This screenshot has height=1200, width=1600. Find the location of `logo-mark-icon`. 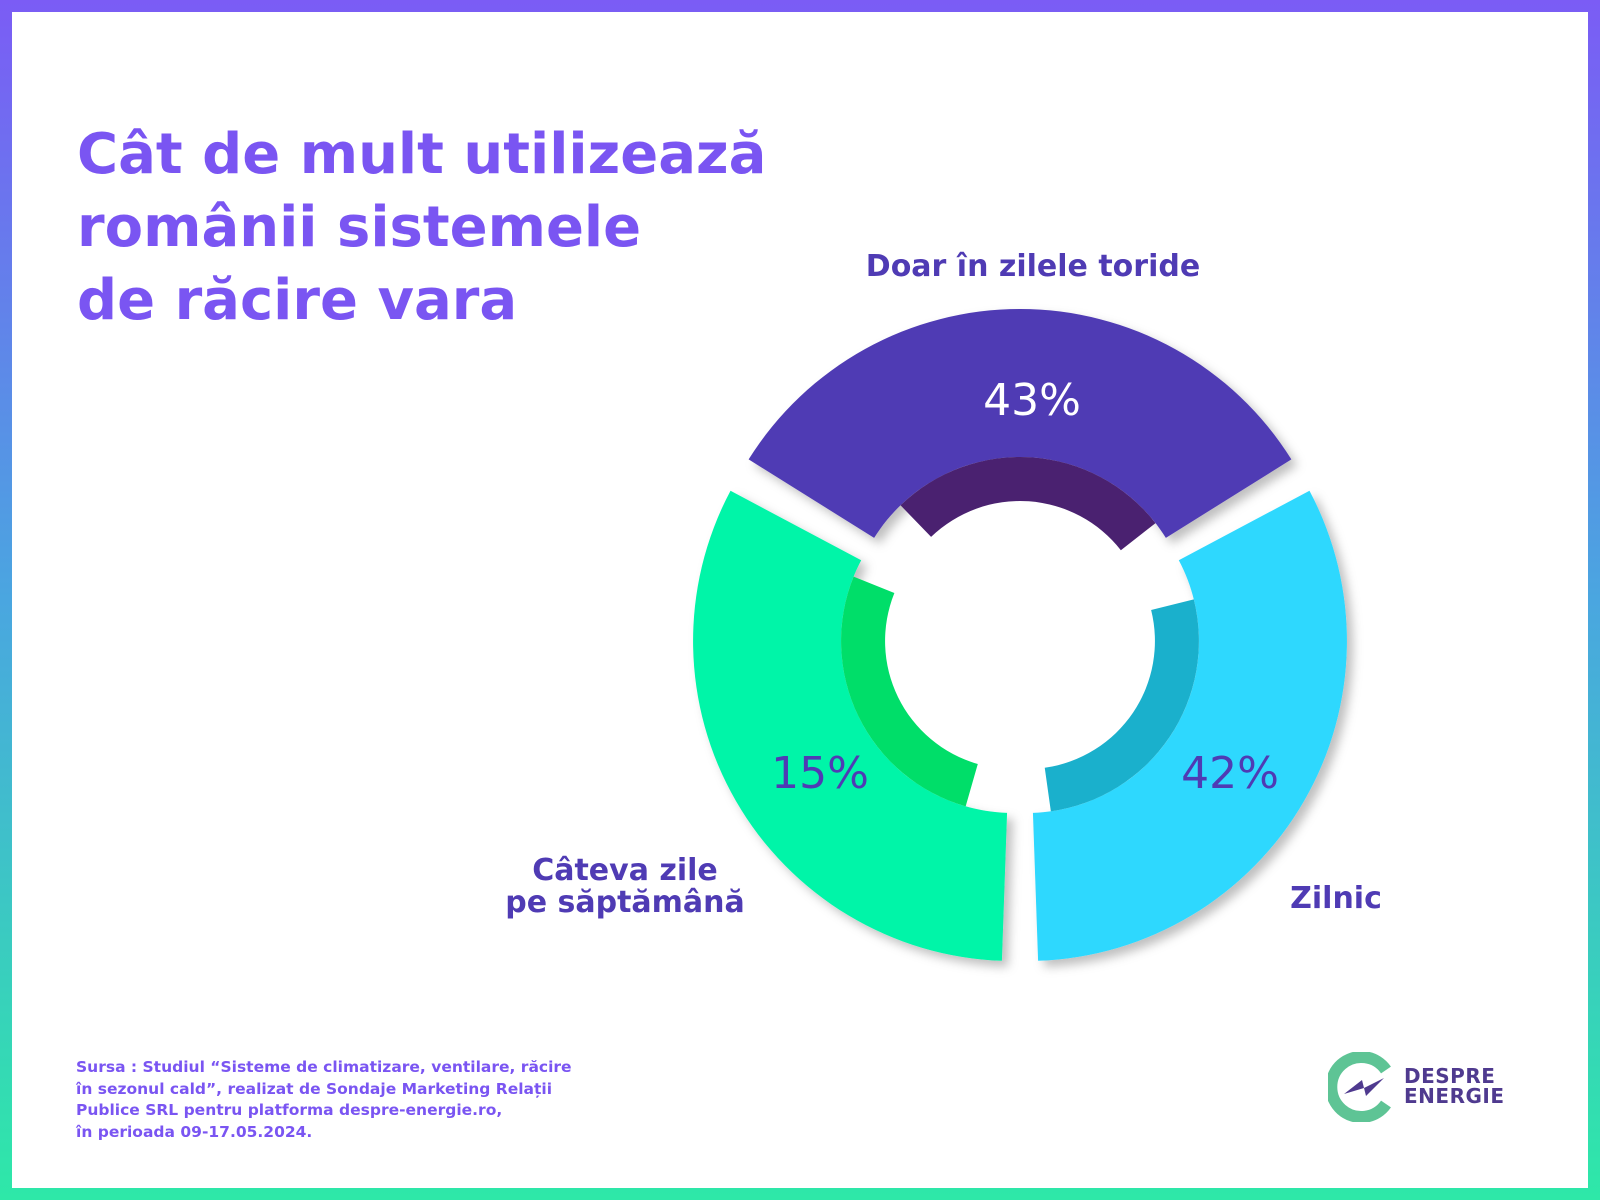

logo-mark-icon is located at coordinates (1359, 1087).